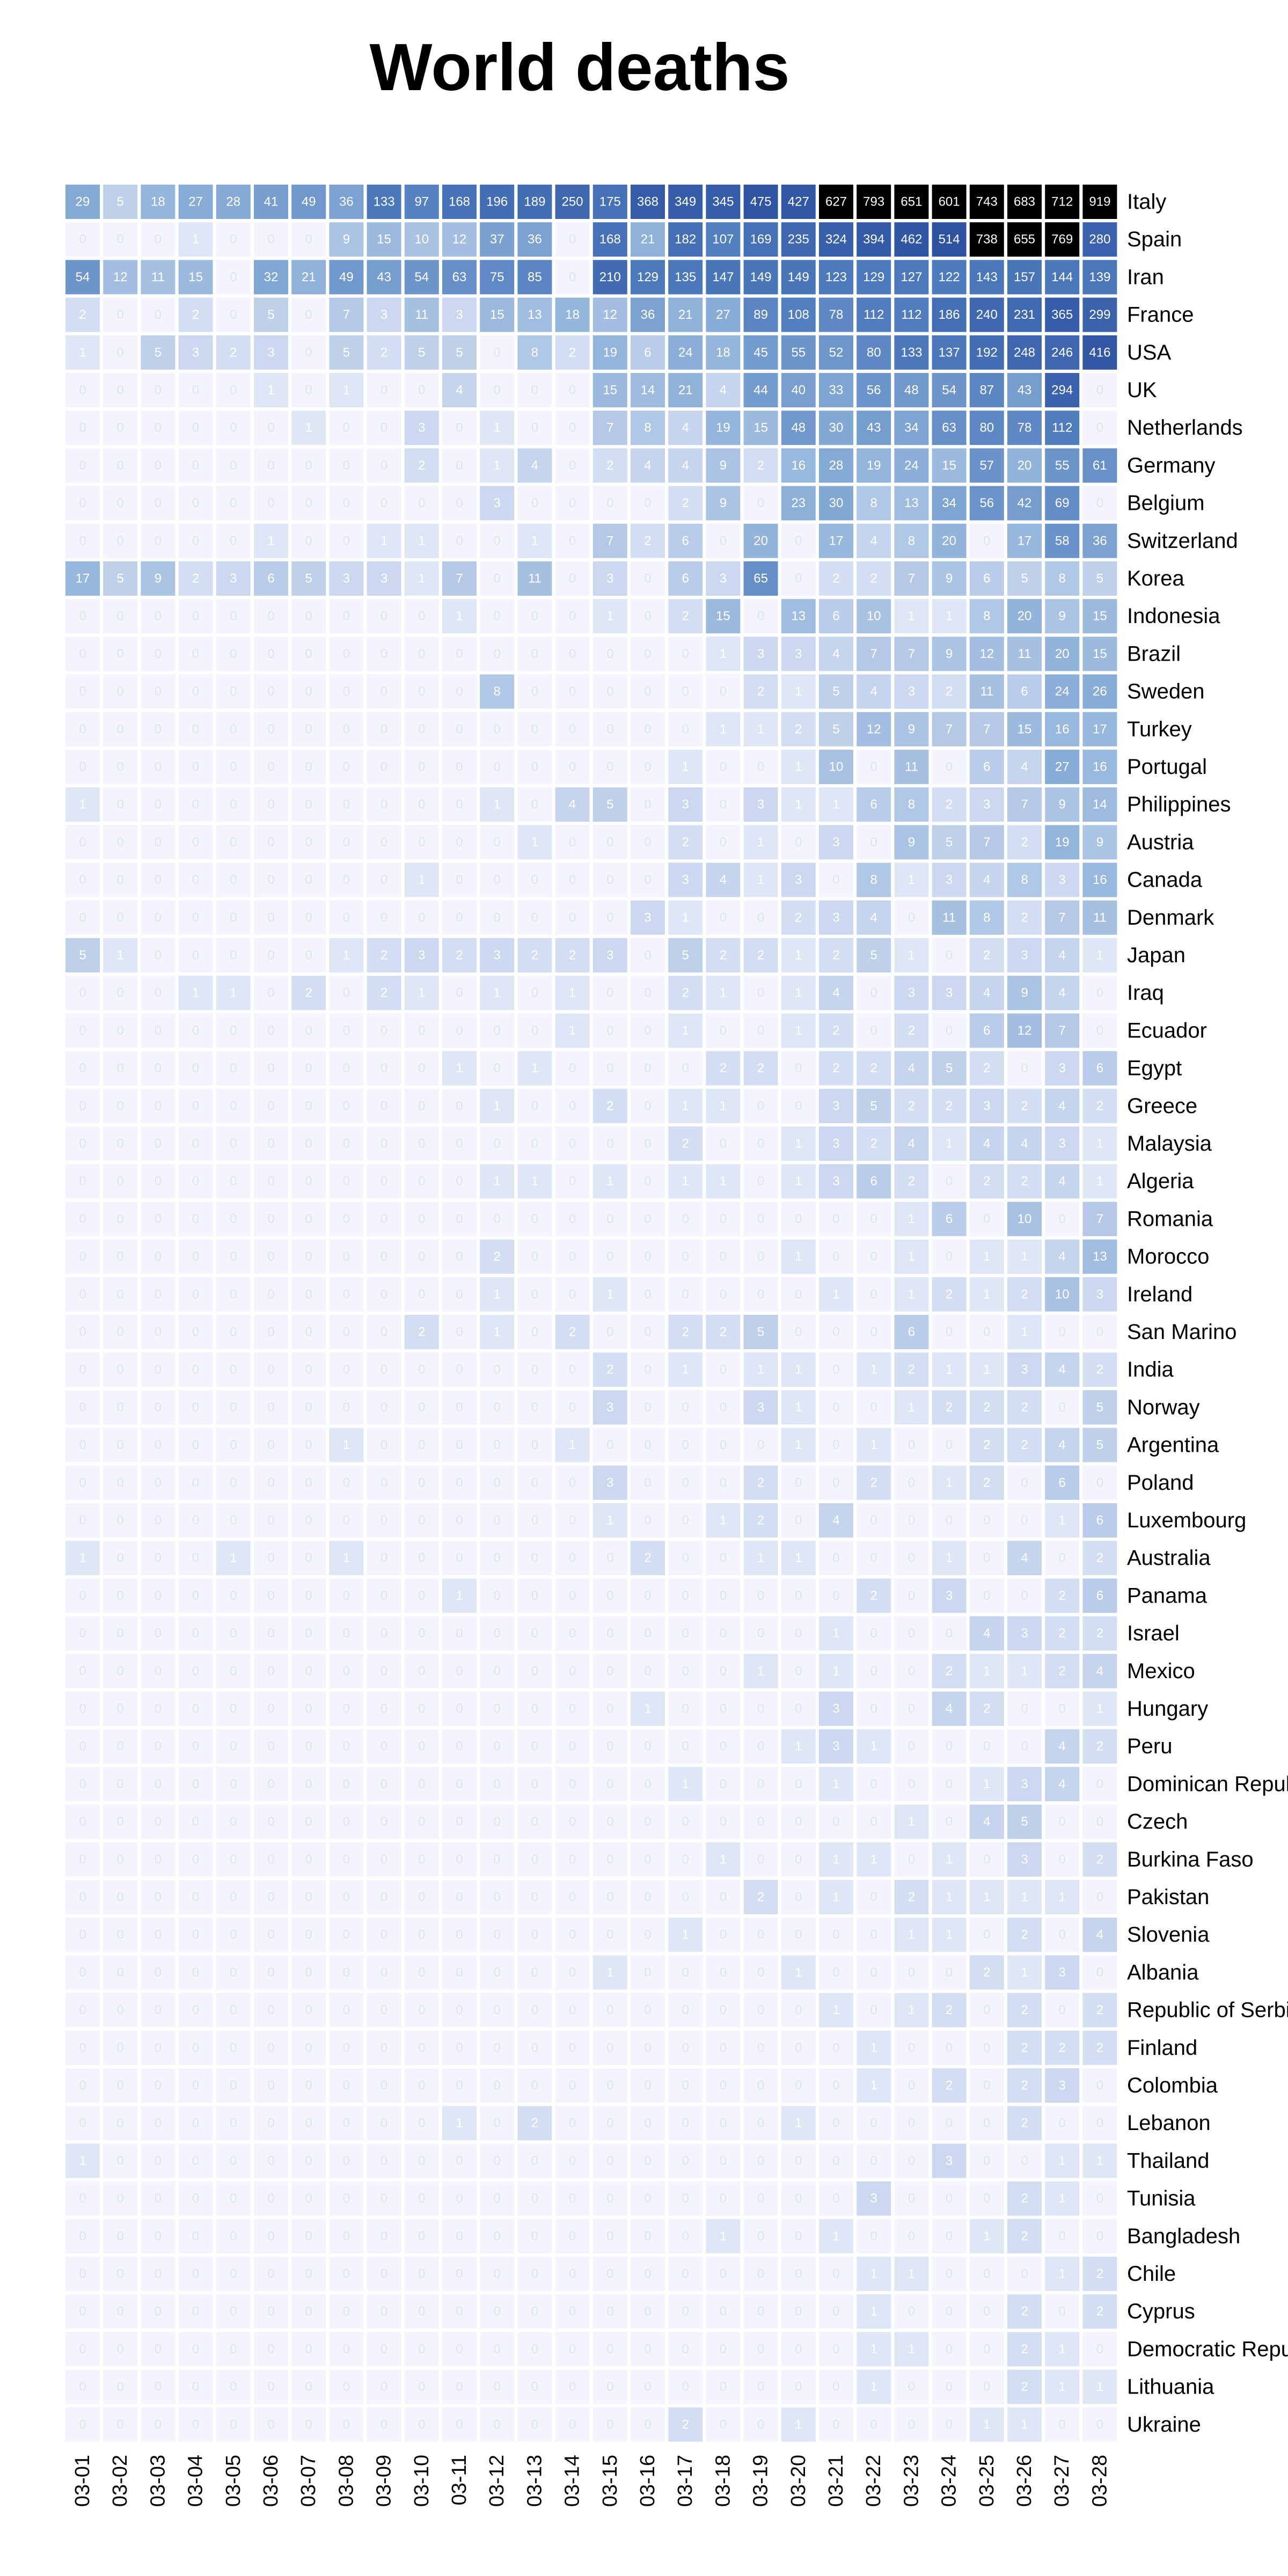  I want to click on cell-value-label: 80, so click(986, 428).